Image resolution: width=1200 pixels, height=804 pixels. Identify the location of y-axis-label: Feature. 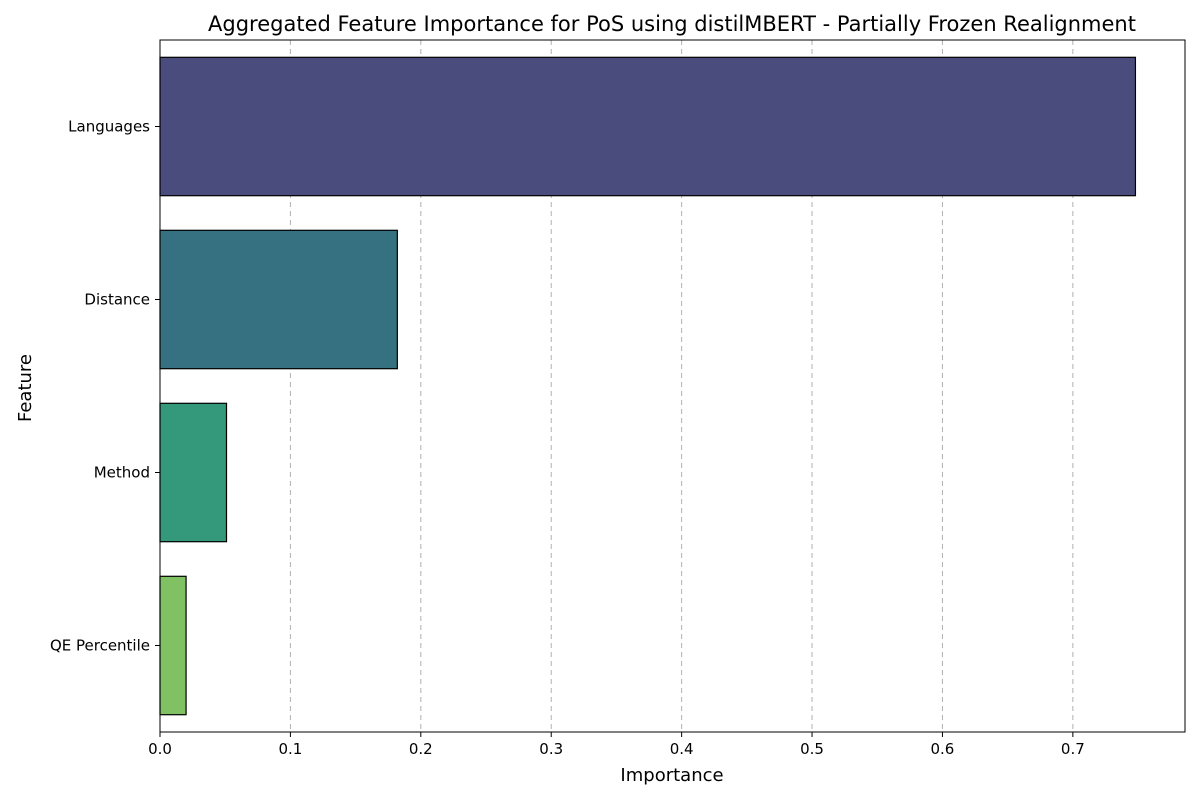
(25, 388).